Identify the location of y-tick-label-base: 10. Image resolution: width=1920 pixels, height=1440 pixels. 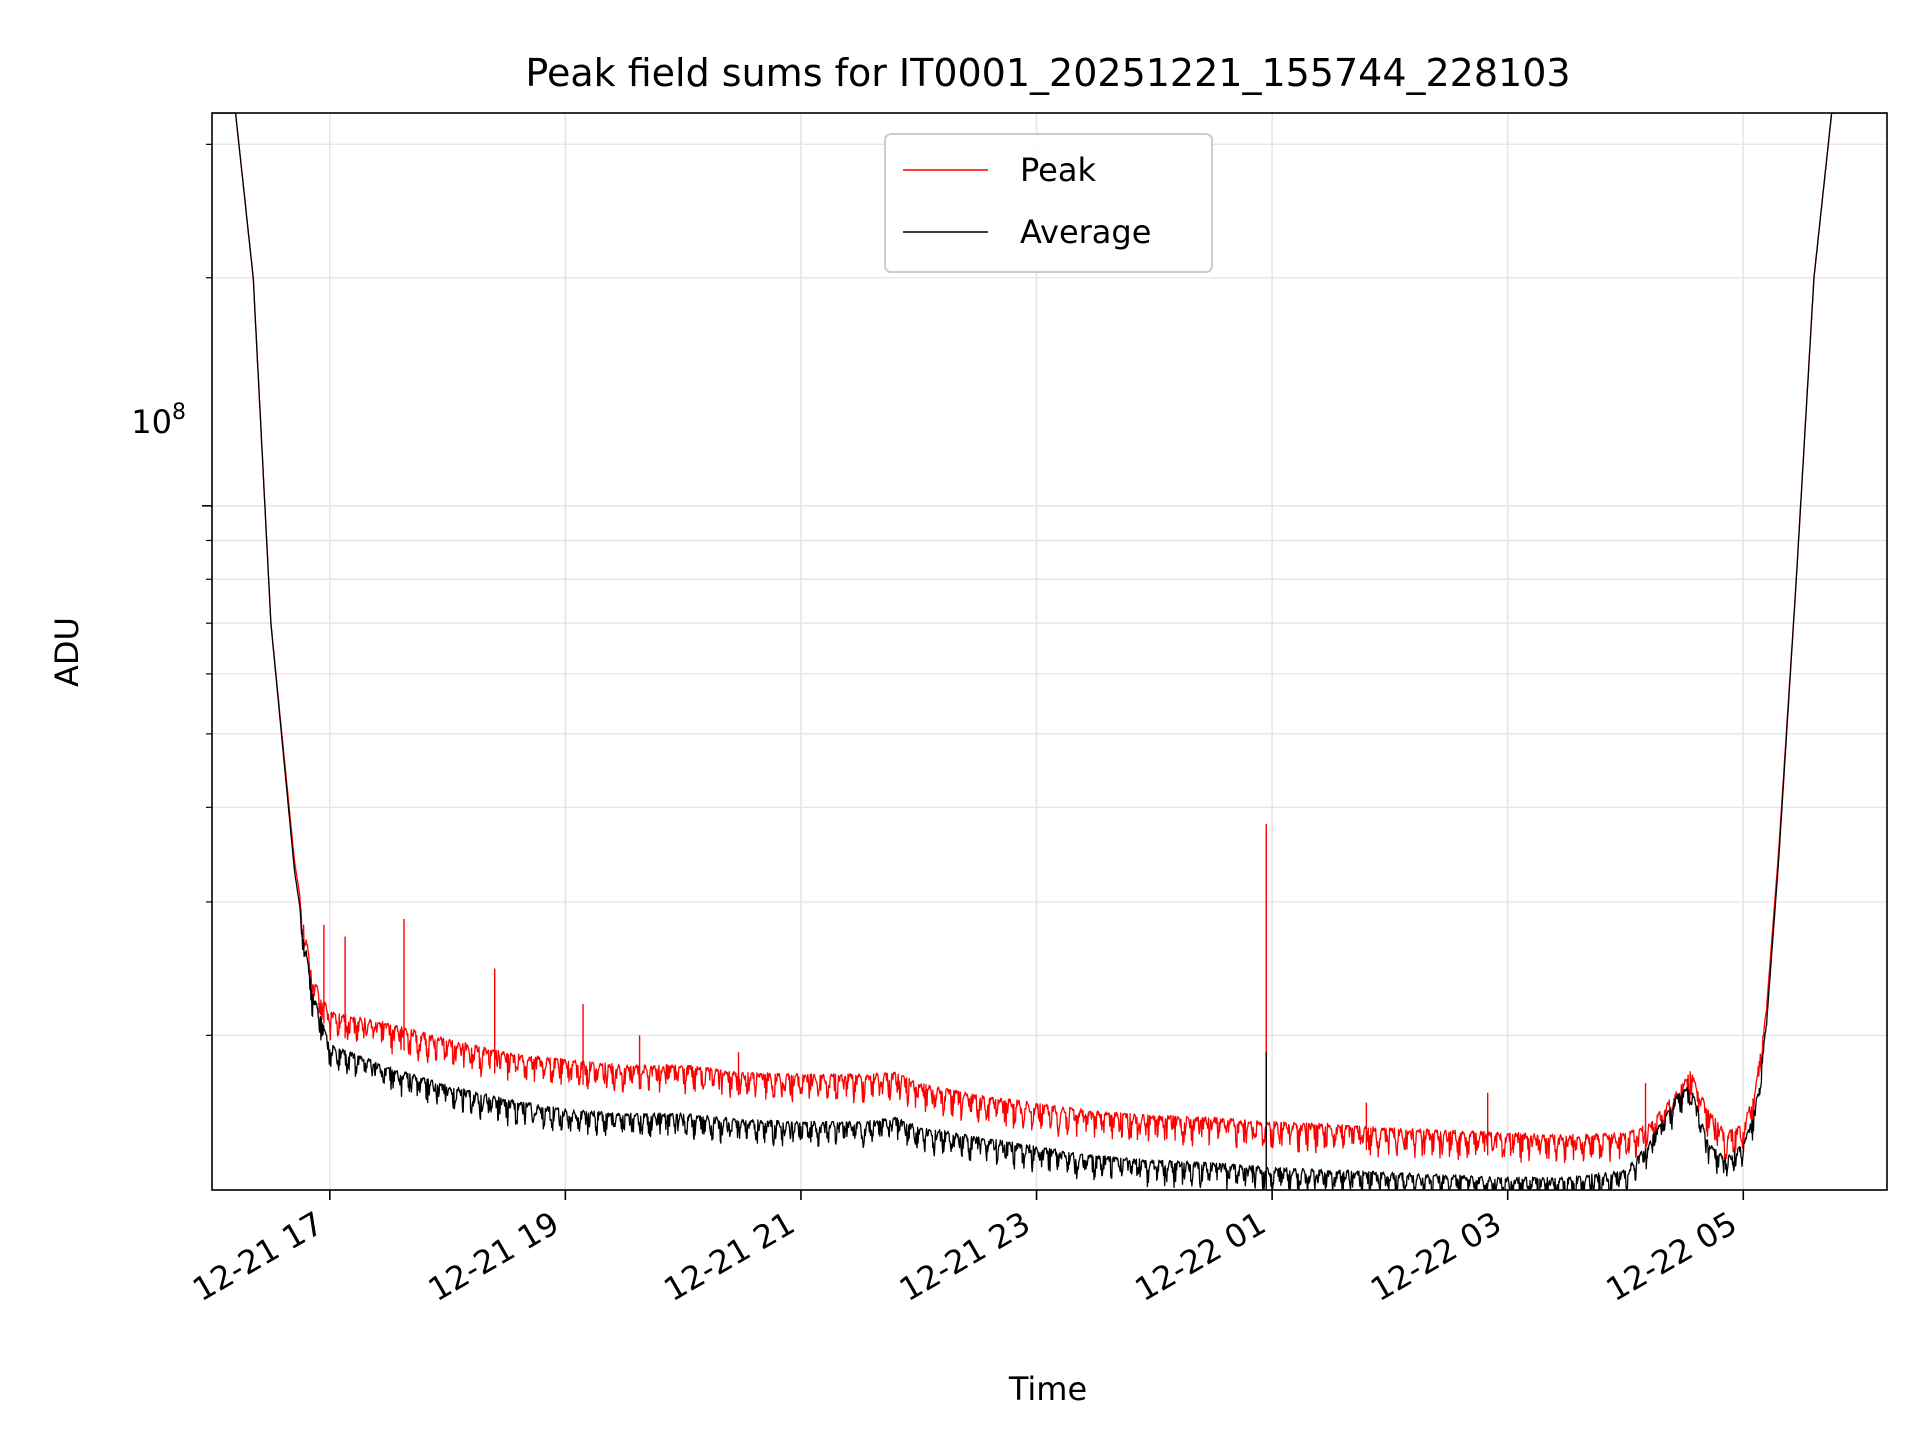
(151, 422).